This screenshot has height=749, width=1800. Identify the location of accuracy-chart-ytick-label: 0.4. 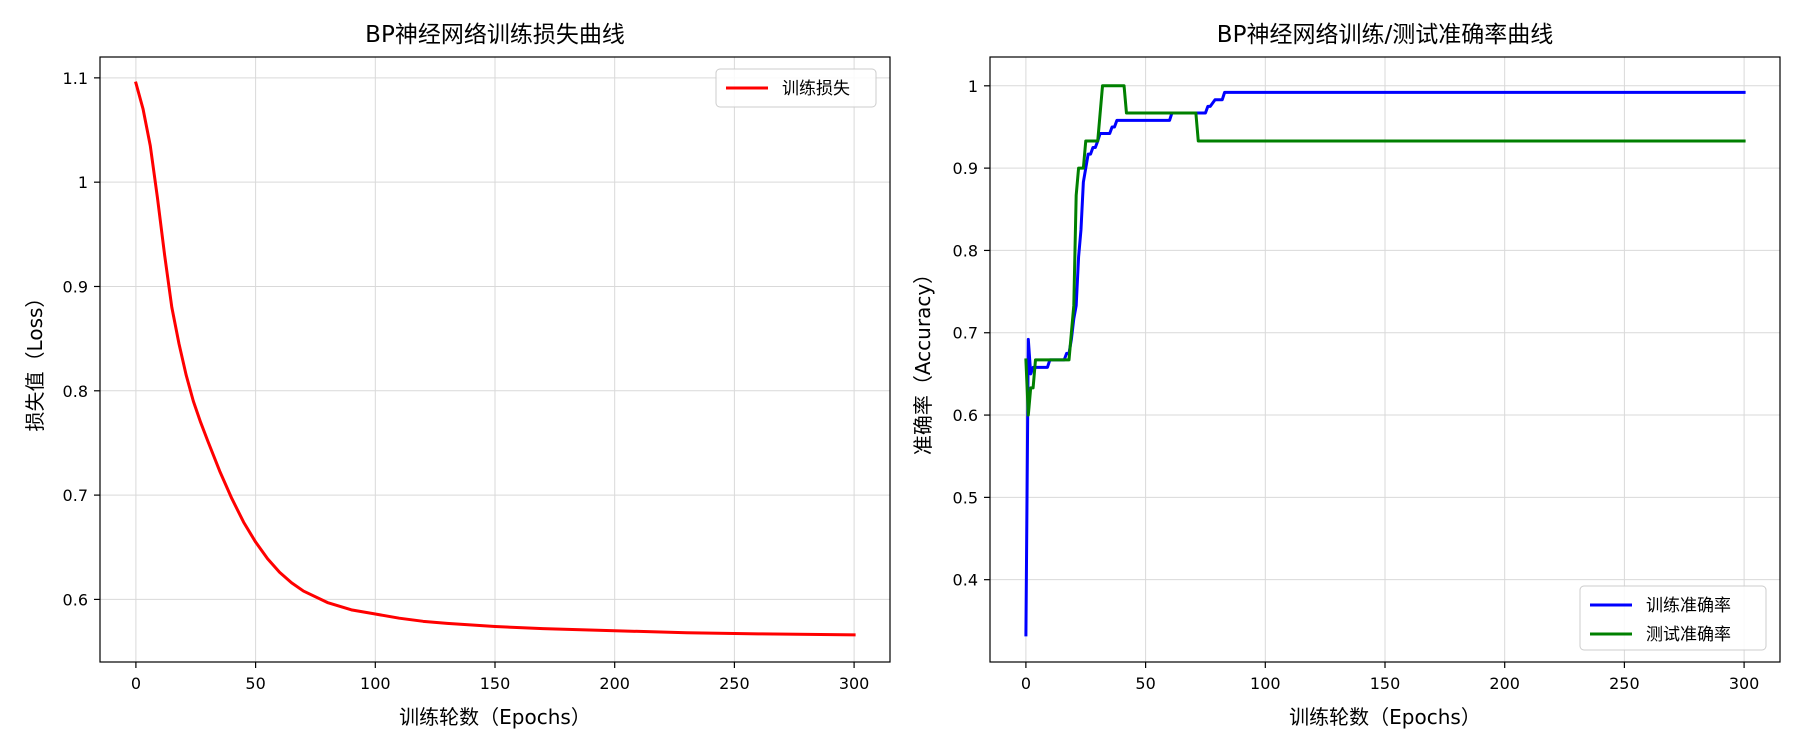
(965, 580).